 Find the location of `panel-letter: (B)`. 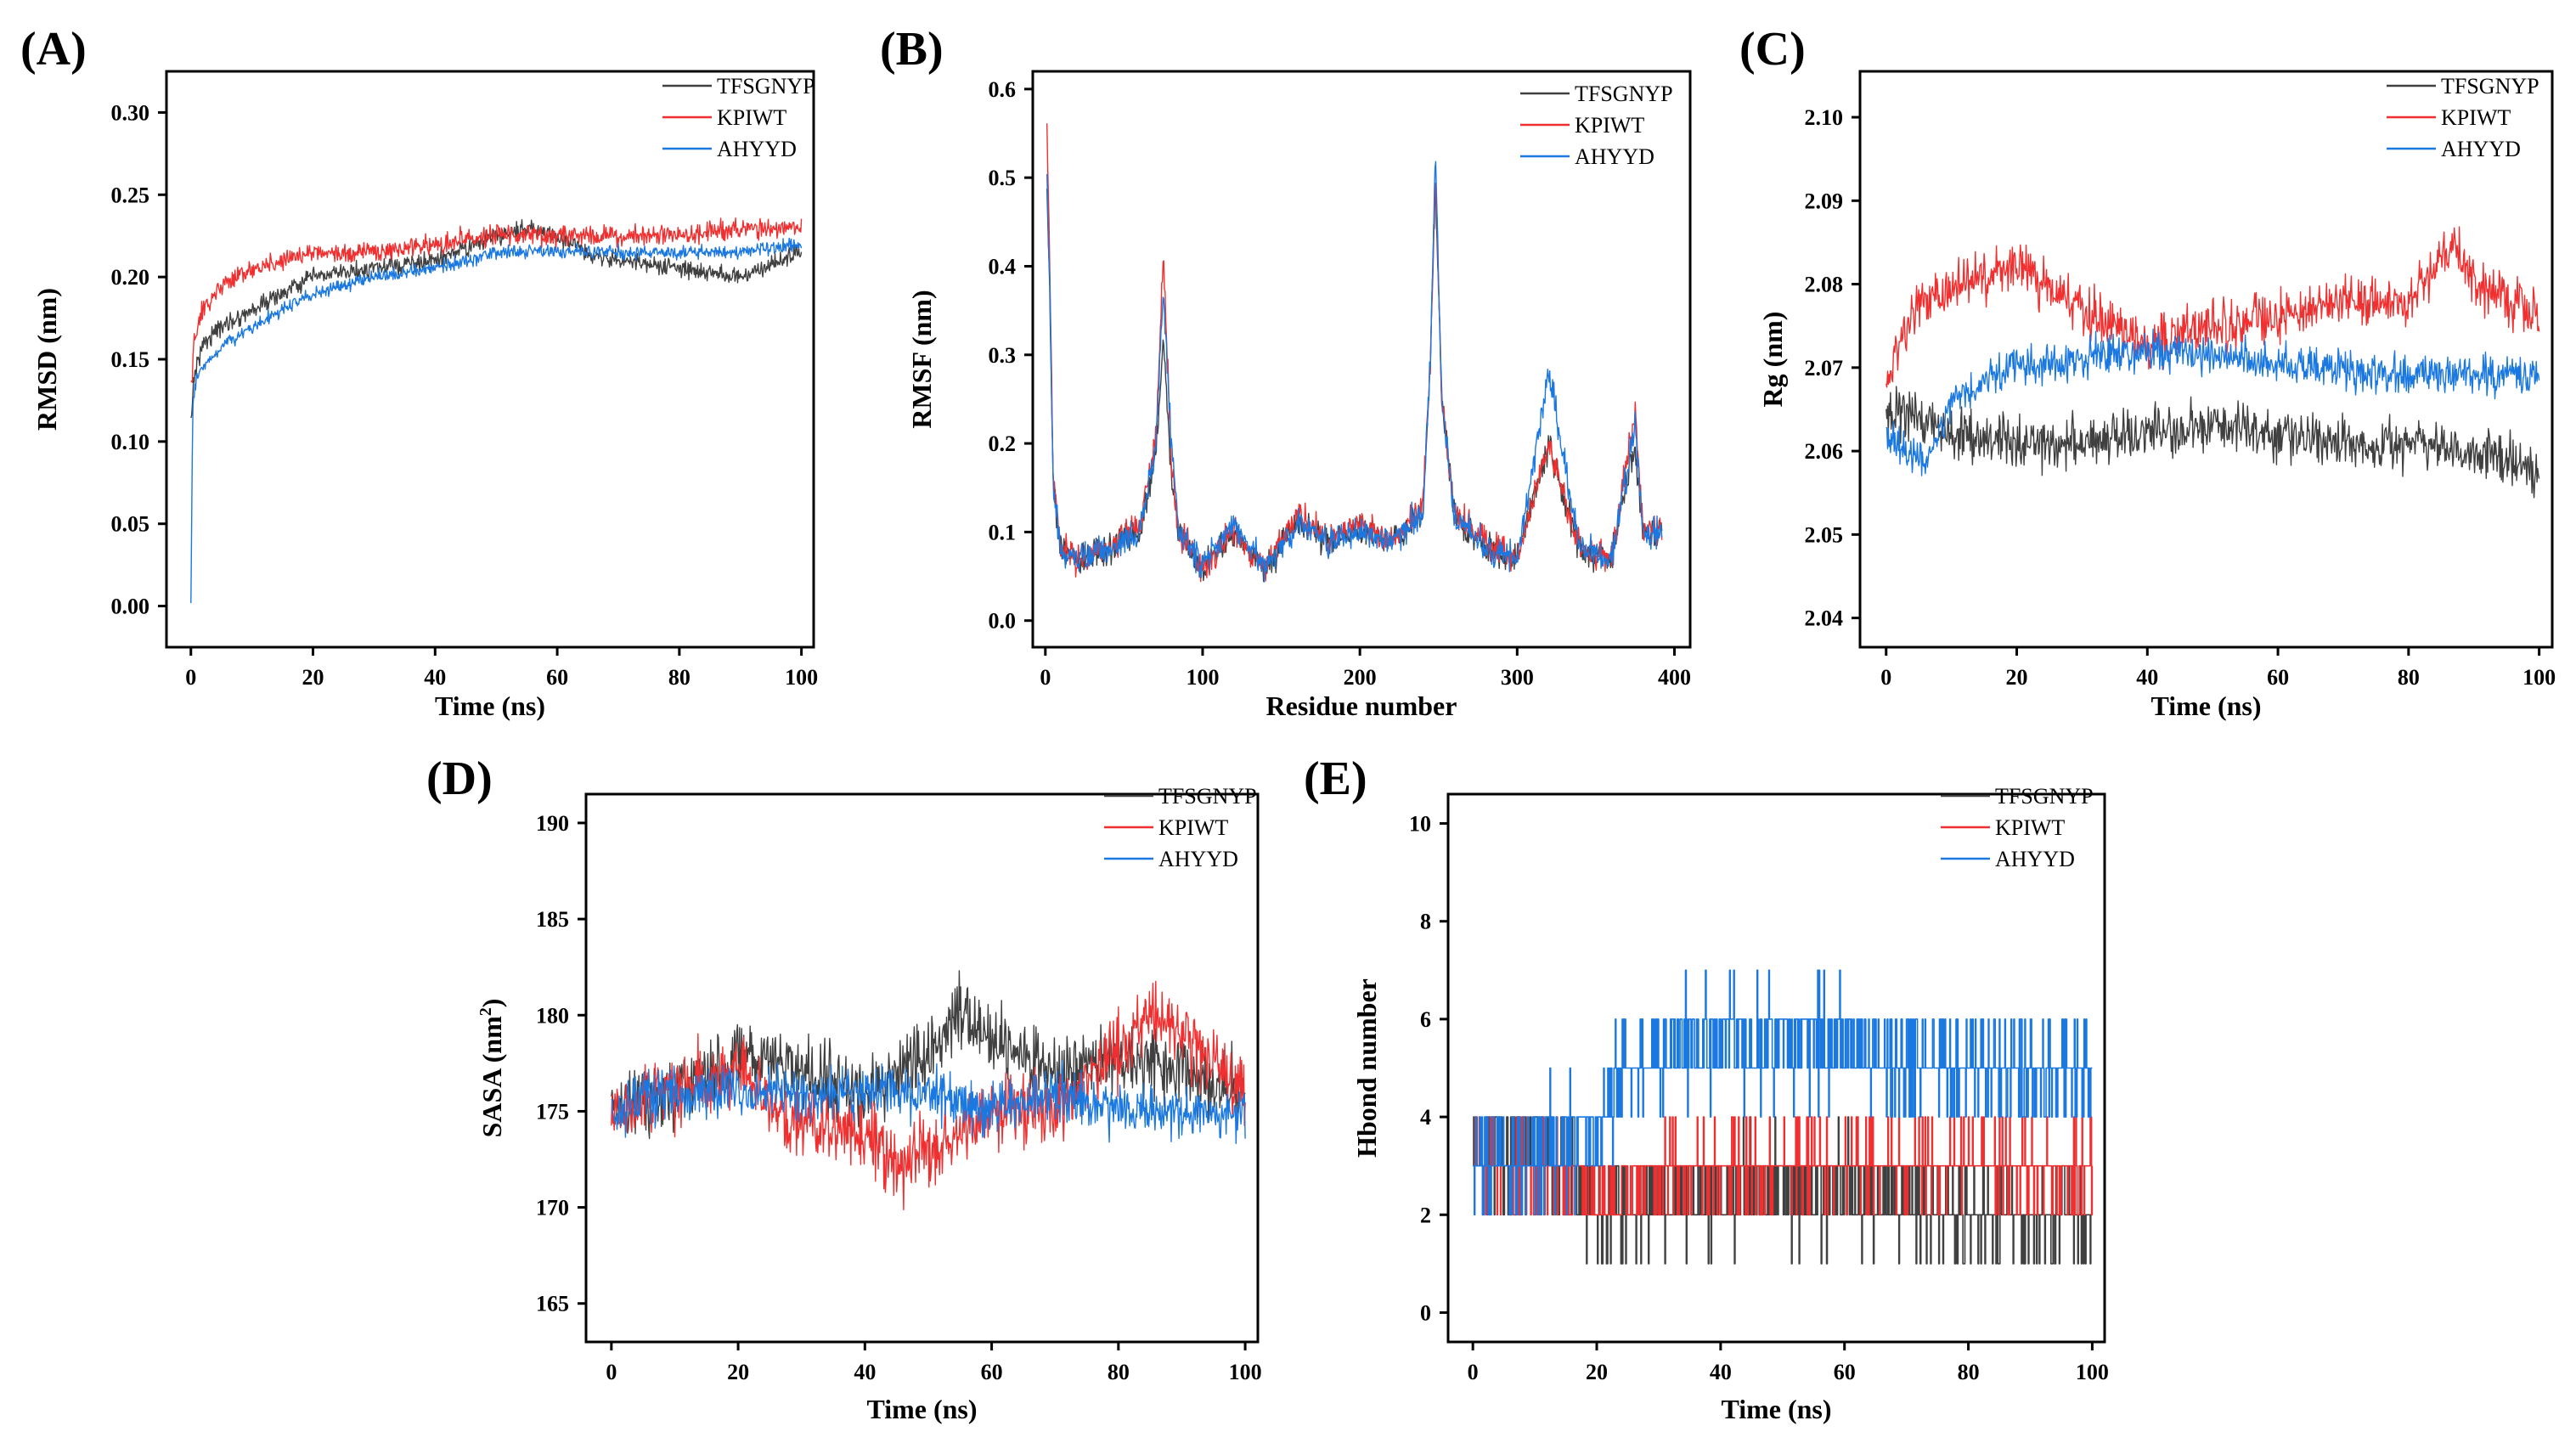

panel-letter: (B) is located at coordinates (912, 50).